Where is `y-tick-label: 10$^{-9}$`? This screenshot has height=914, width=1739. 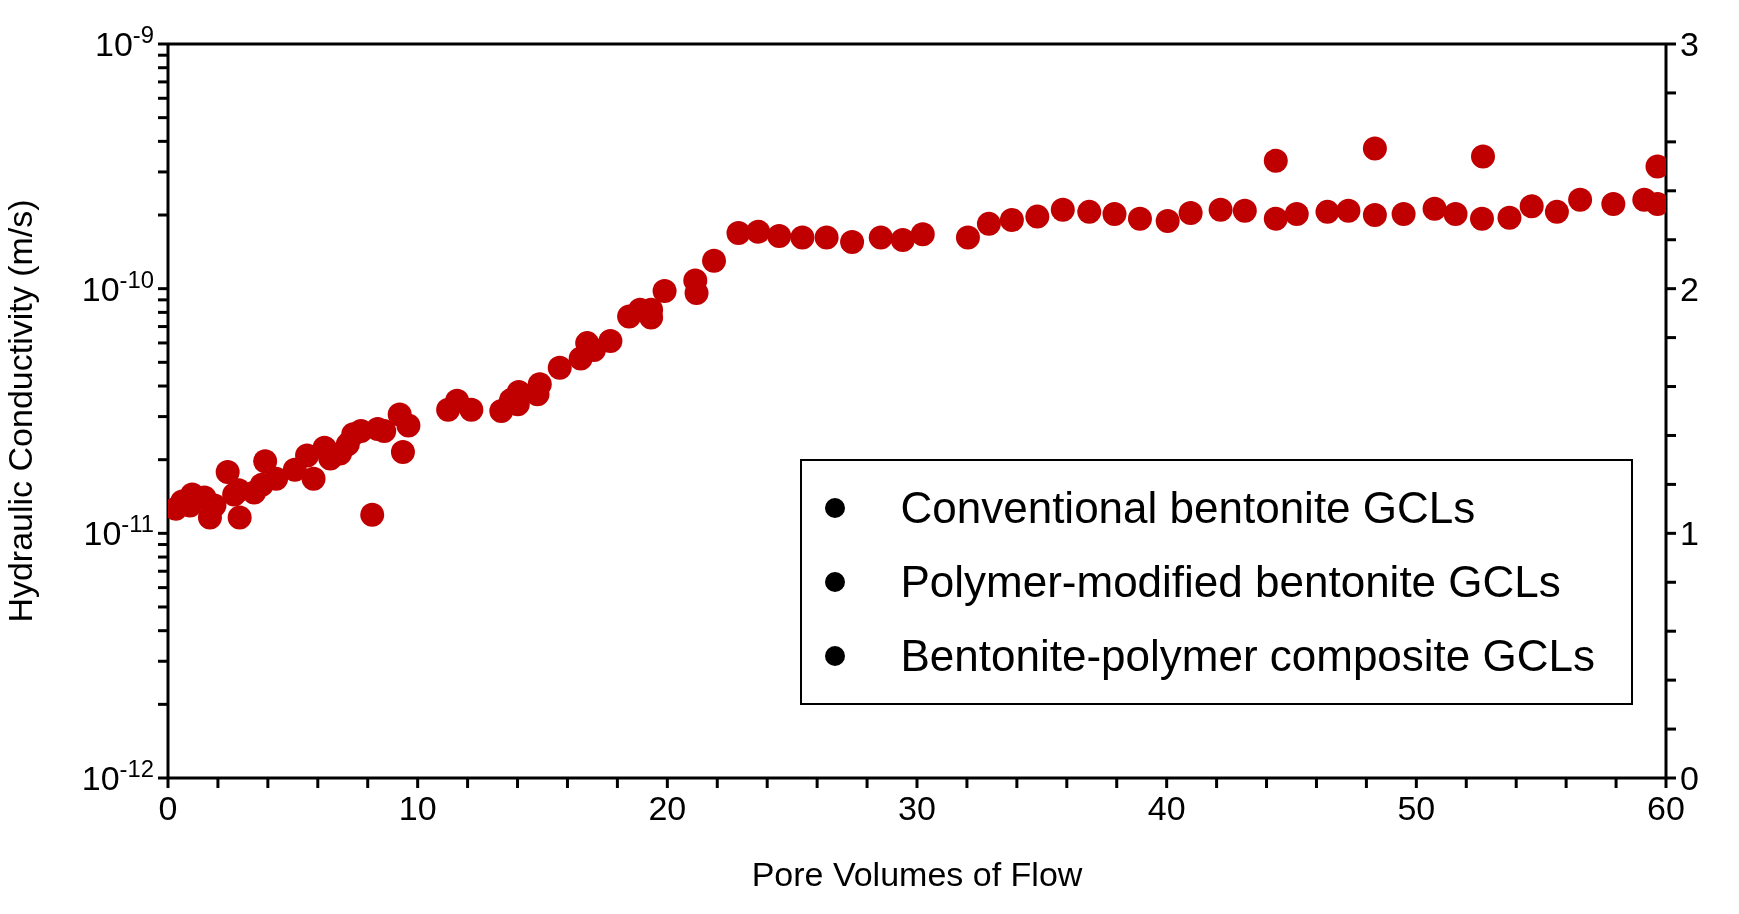 y-tick-label: 10$^{-9}$ is located at coordinates (124, 41).